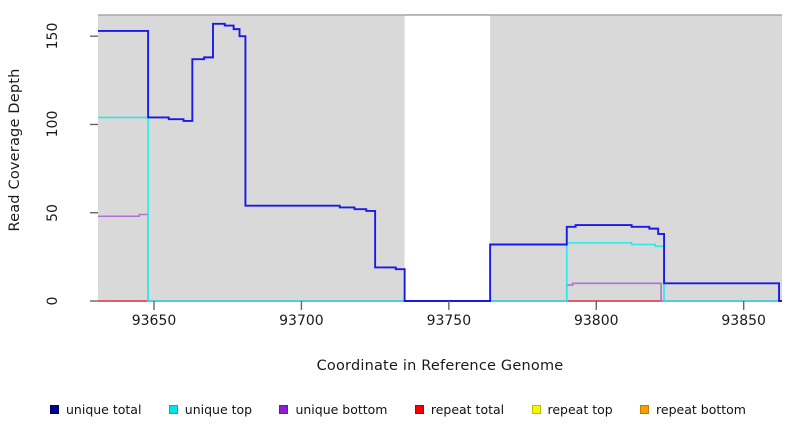  I want to click on legend-item-label: repeat top, so click(580, 409).